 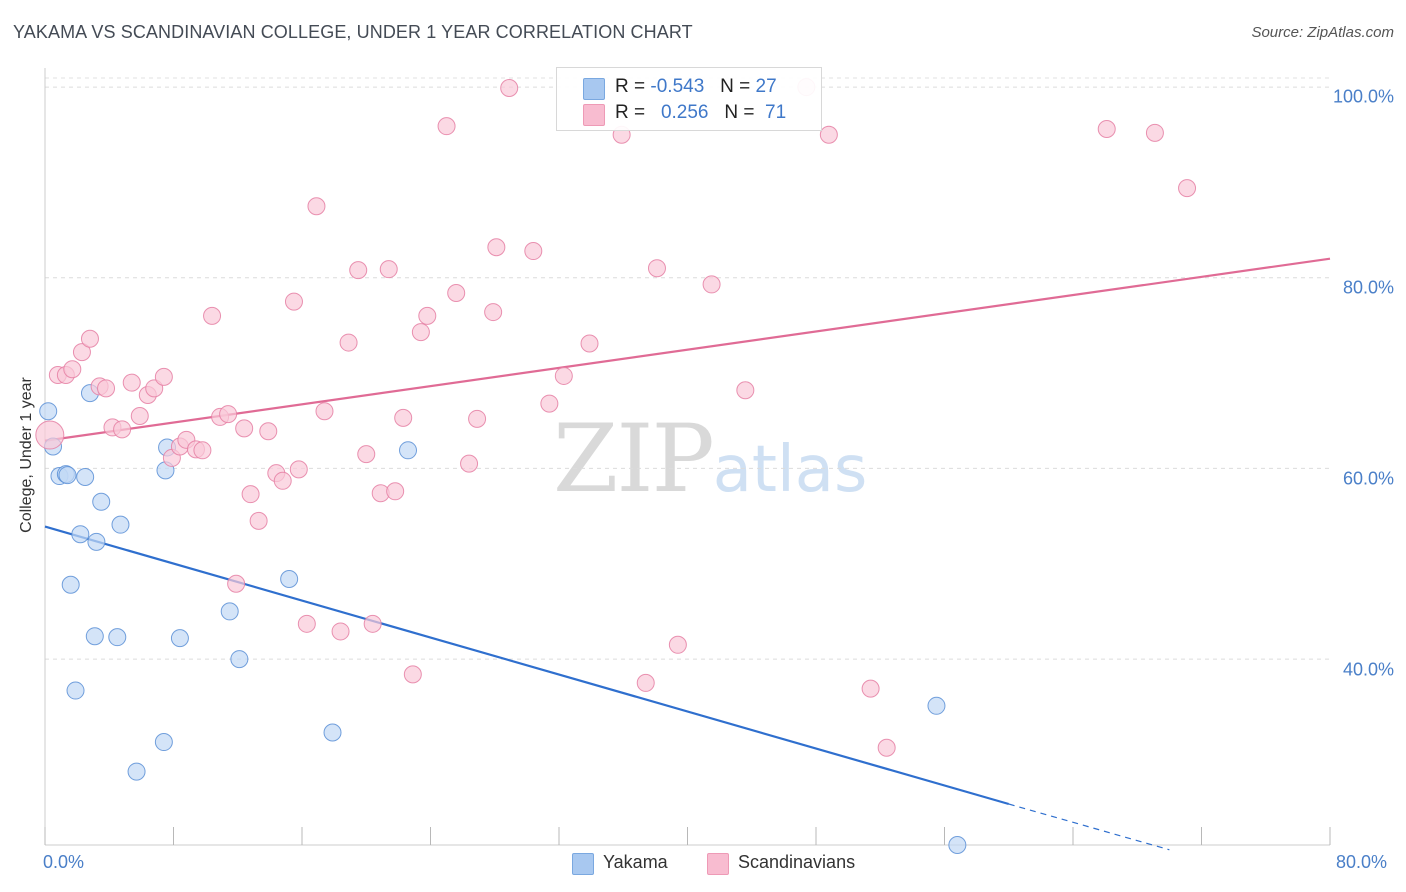 What do you see at coordinates (594, 89) in the screenshot?
I see `yakama-swatch` at bounding box center [594, 89].